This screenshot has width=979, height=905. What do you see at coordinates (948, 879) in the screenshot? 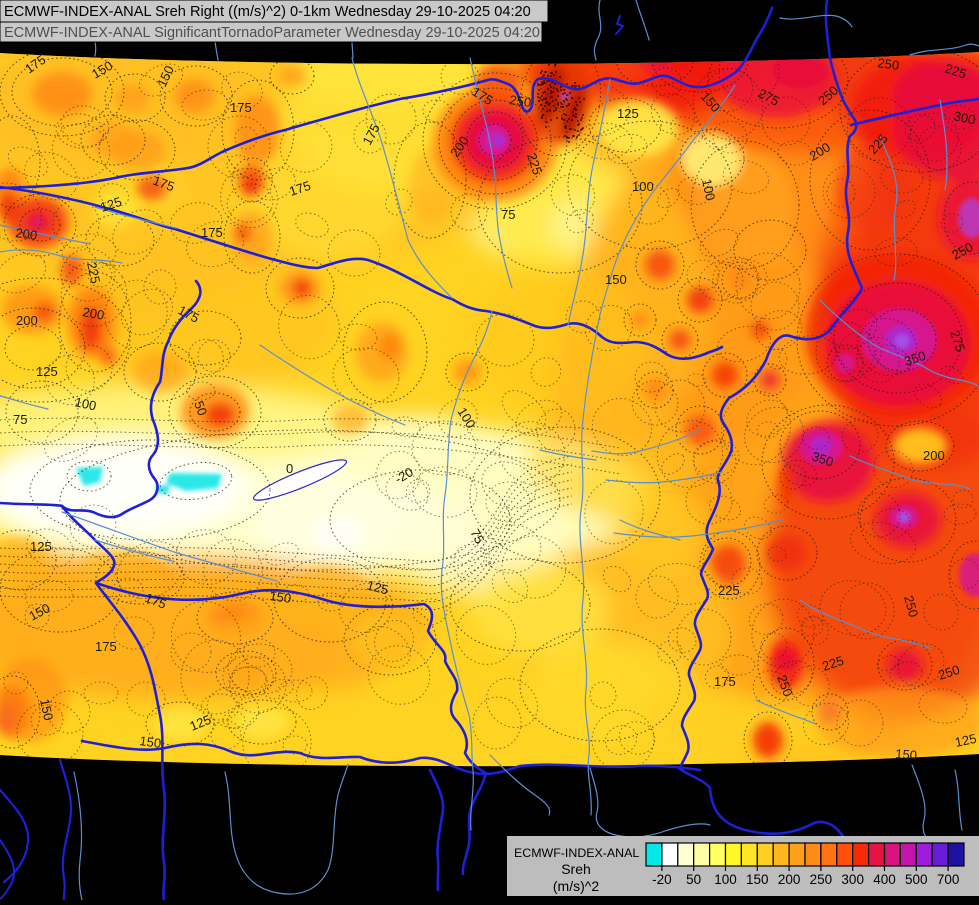
I see `svg-text: 700` at bounding box center [948, 879].